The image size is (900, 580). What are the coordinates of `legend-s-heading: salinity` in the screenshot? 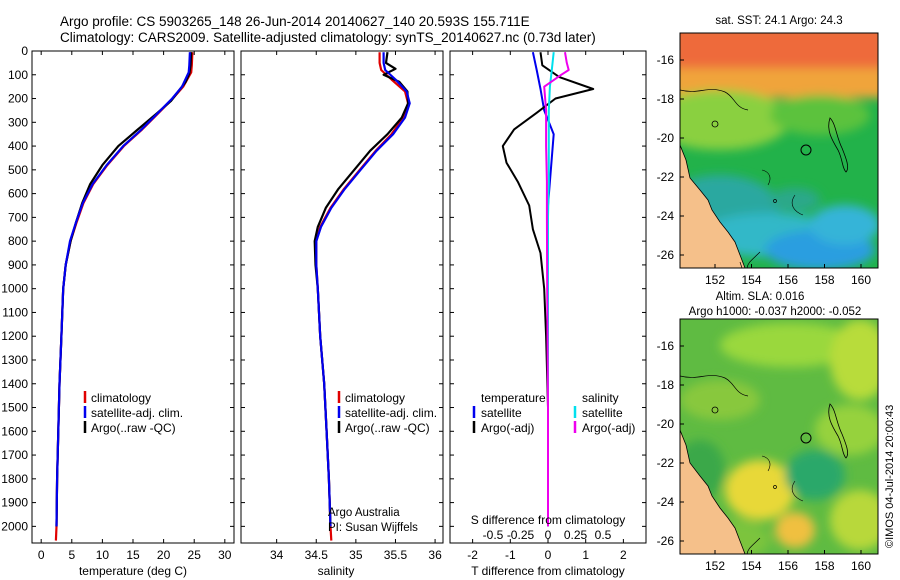 It's located at (600, 398).